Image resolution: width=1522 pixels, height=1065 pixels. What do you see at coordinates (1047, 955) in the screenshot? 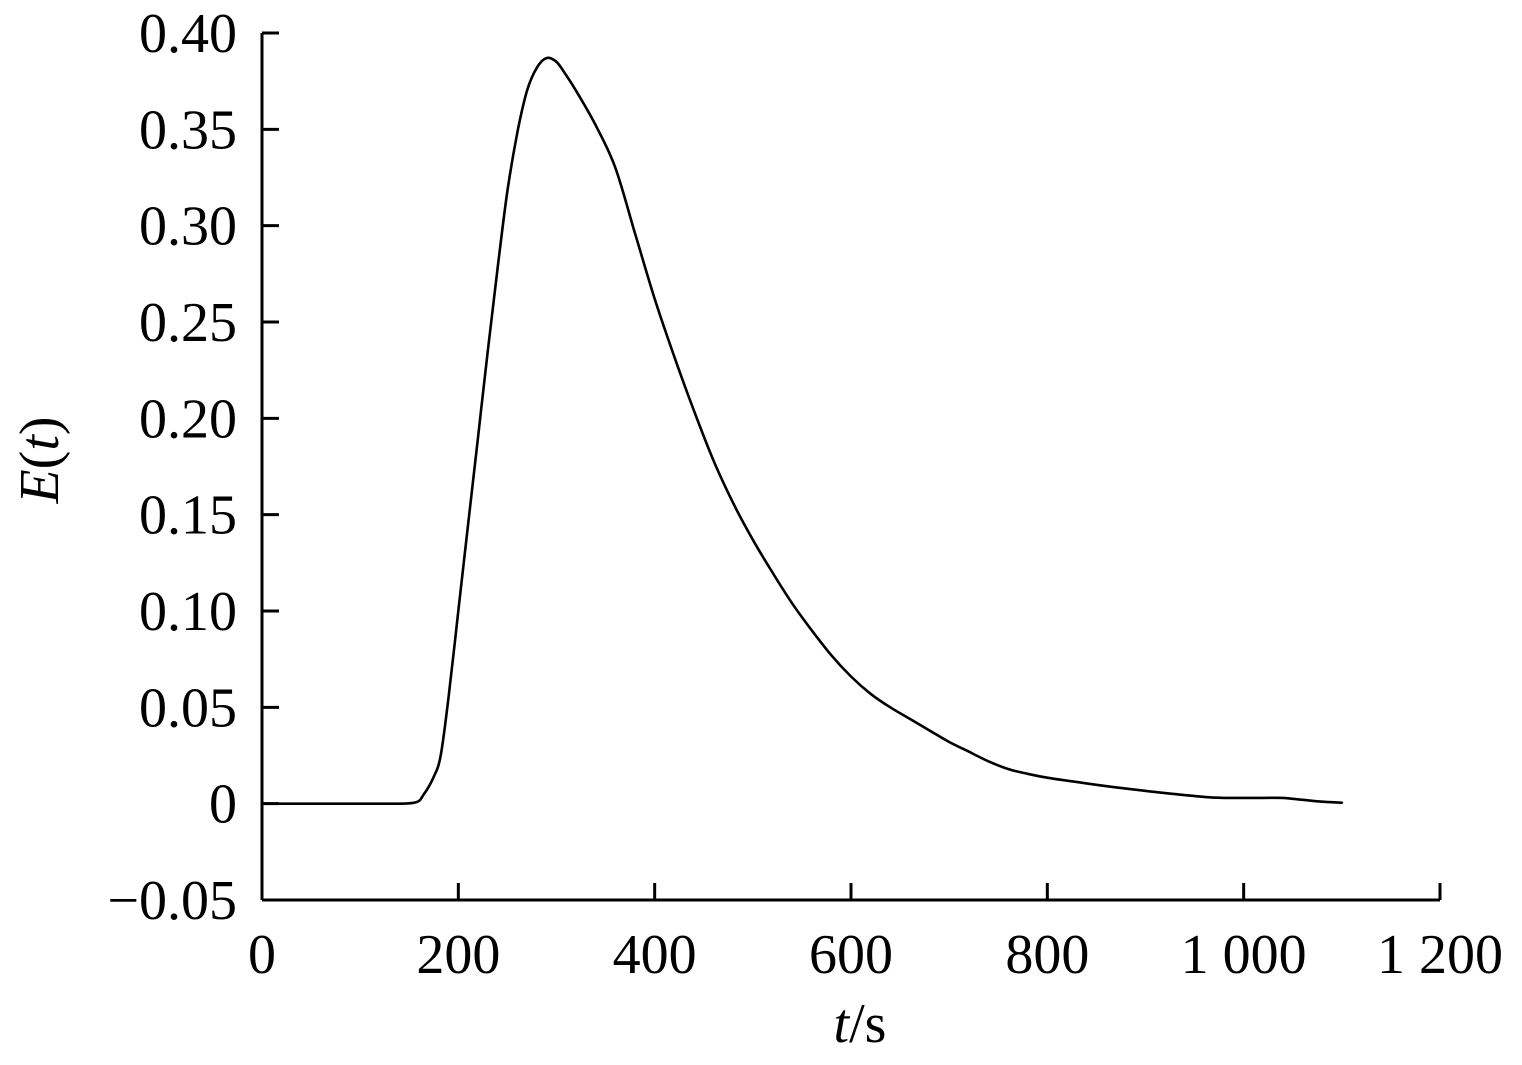
I see `x-tick-label: 800` at bounding box center [1047, 955].